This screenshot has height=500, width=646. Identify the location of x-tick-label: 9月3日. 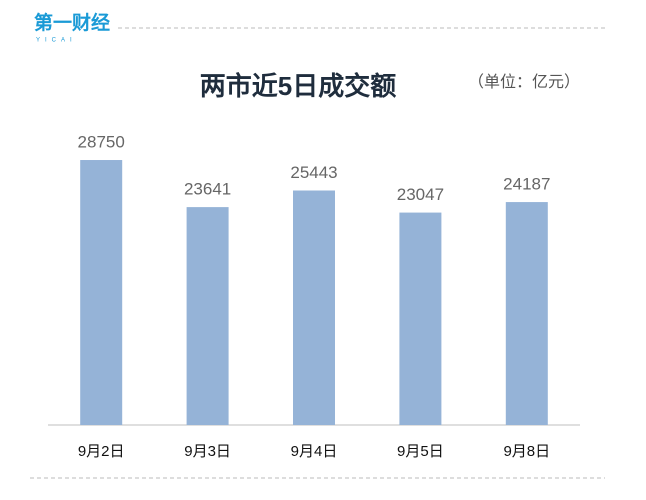
(207, 451).